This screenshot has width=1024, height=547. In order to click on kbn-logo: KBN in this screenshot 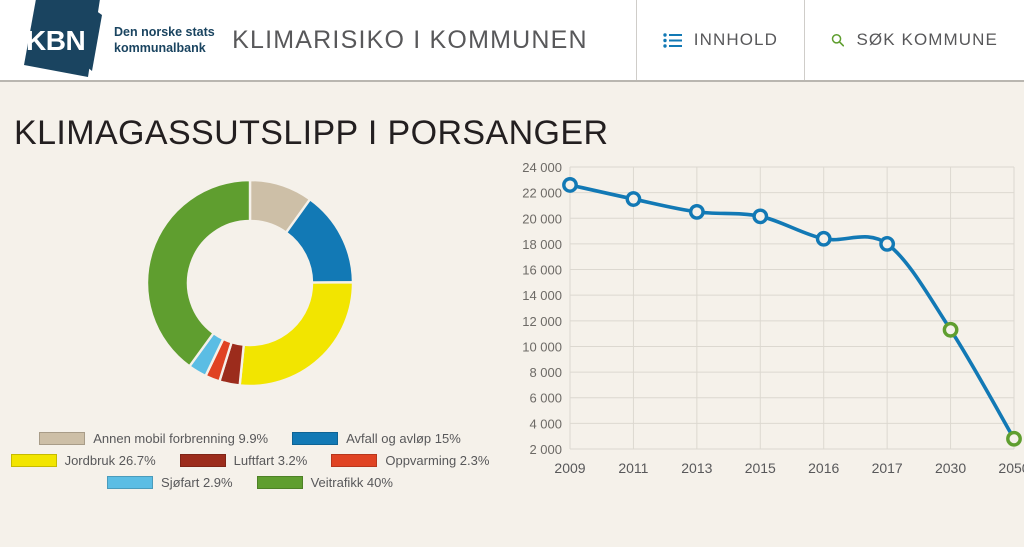, I will do `click(60, 40)`.